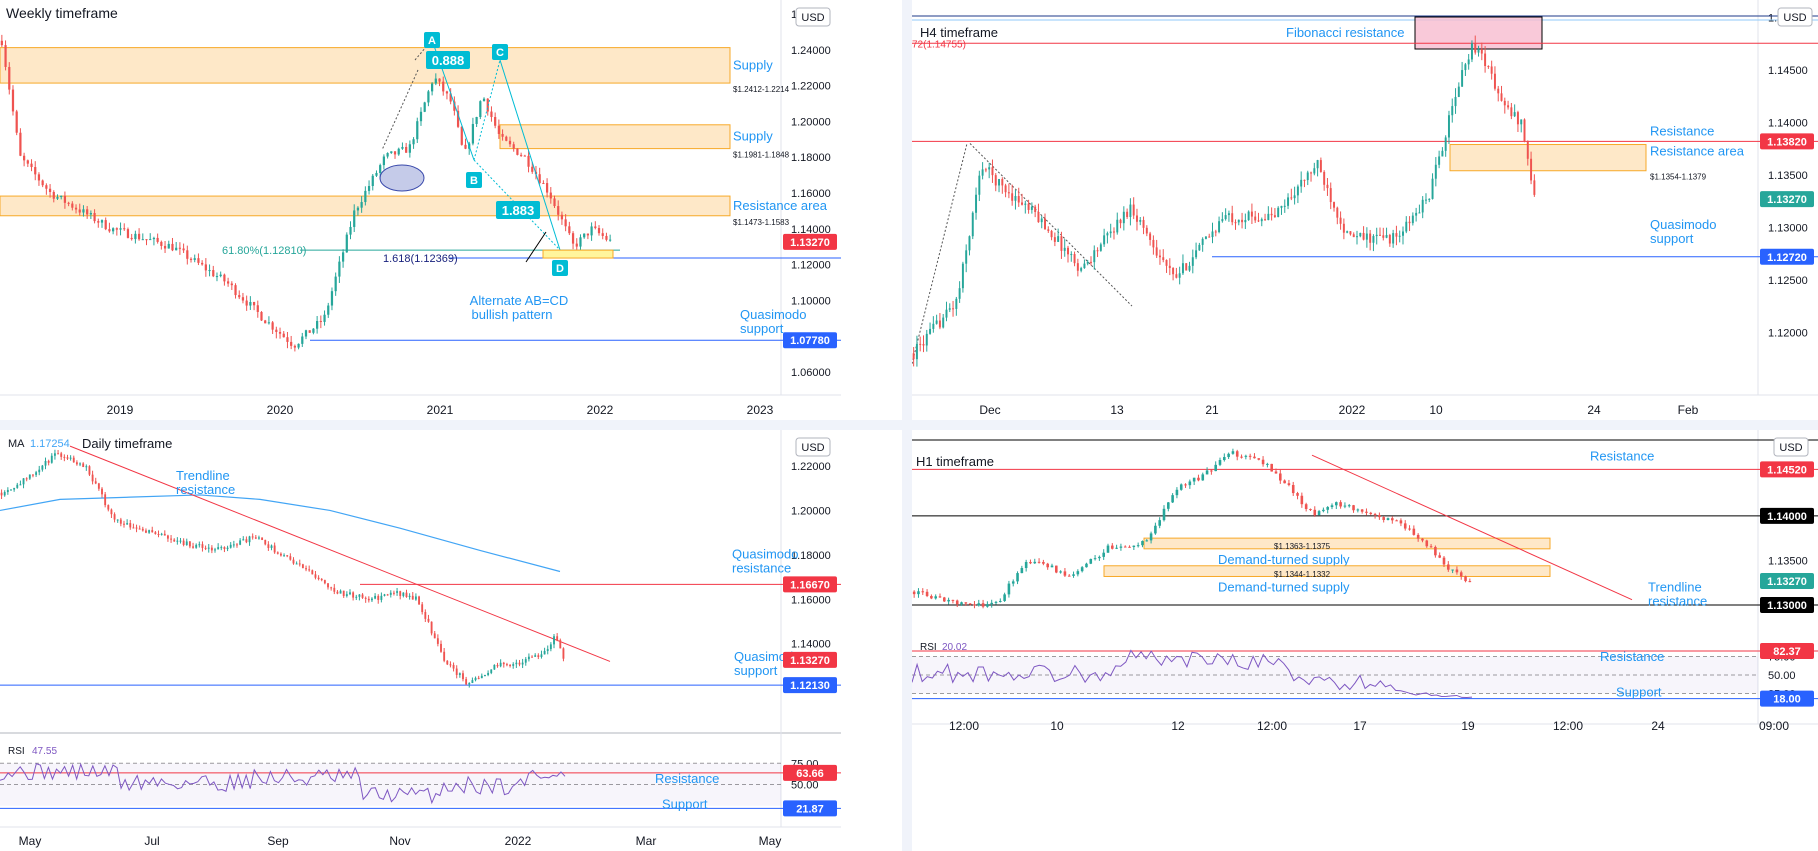 The width and height of the screenshot is (1818, 851). I want to click on h4-ytick-label: 1.14000, so click(1788, 123).